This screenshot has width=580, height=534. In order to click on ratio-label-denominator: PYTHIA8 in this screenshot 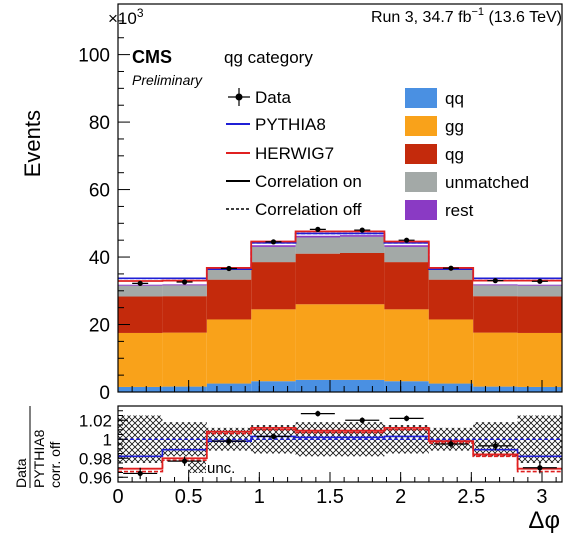, I will do `click(39, 458)`.